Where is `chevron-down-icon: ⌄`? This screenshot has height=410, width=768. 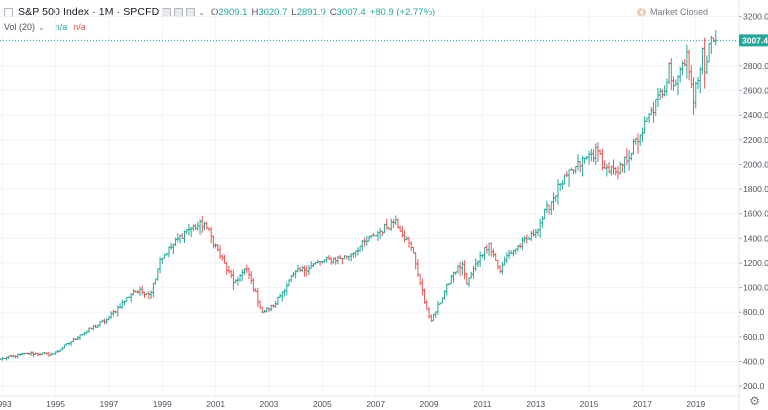
chevron-down-icon: ⌄ is located at coordinates (201, 12).